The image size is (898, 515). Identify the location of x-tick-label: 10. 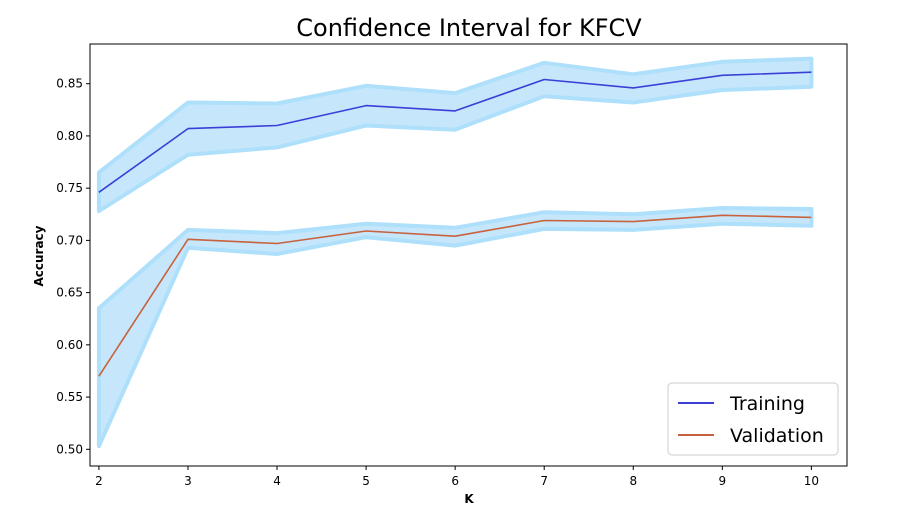
(811, 481).